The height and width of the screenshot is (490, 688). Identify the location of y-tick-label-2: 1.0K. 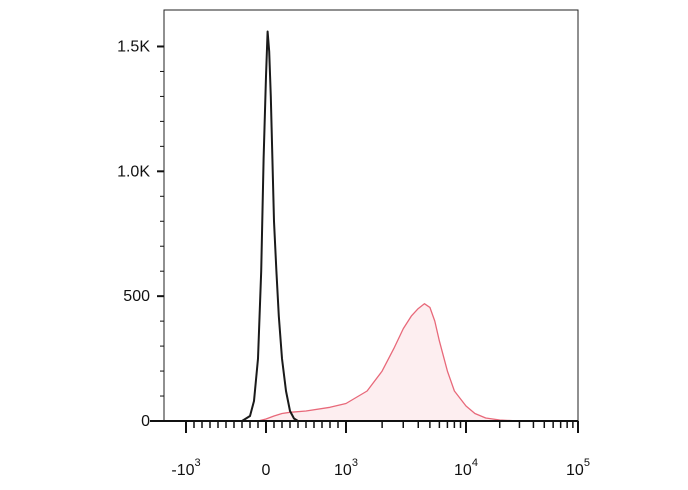
(133, 171).